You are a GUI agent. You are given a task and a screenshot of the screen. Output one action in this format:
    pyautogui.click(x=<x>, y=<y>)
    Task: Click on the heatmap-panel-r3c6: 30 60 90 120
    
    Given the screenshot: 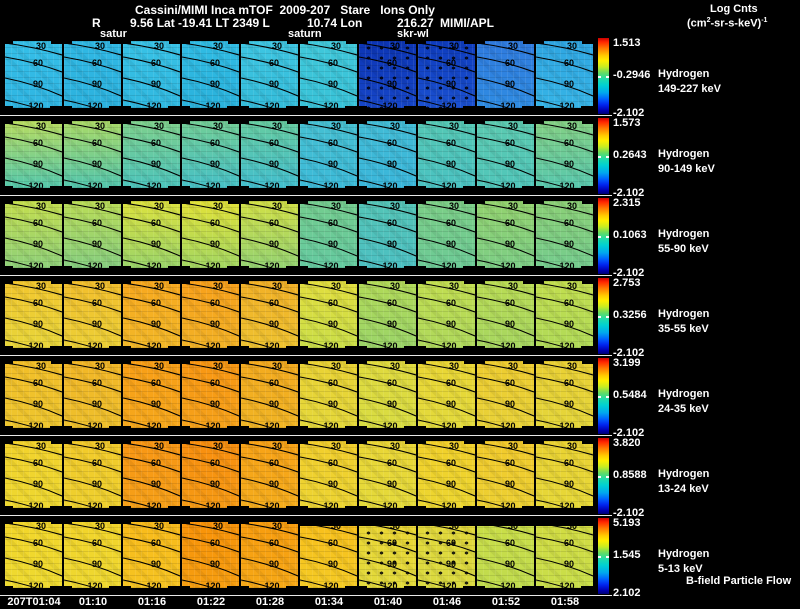 What is the action you would take?
    pyautogui.click(x=387, y=315)
    